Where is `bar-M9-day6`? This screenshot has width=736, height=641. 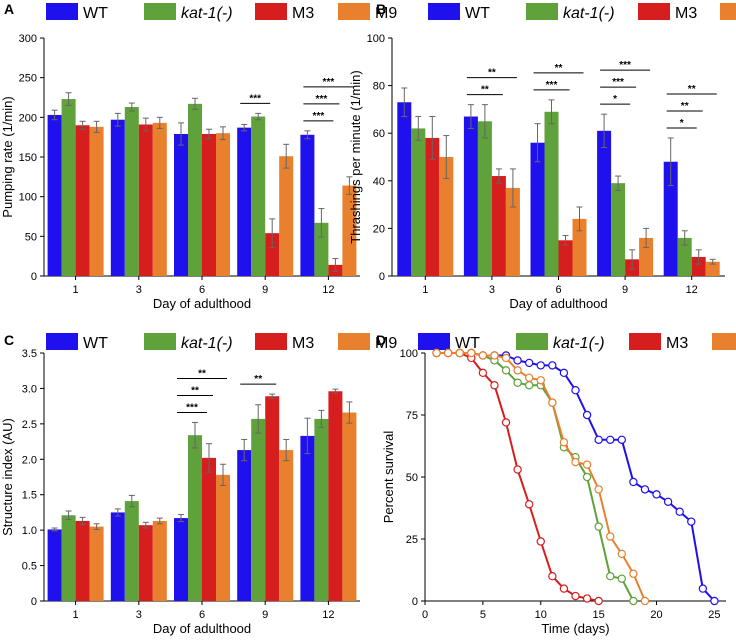
bar-M9-day6 is located at coordinates (223, 537).